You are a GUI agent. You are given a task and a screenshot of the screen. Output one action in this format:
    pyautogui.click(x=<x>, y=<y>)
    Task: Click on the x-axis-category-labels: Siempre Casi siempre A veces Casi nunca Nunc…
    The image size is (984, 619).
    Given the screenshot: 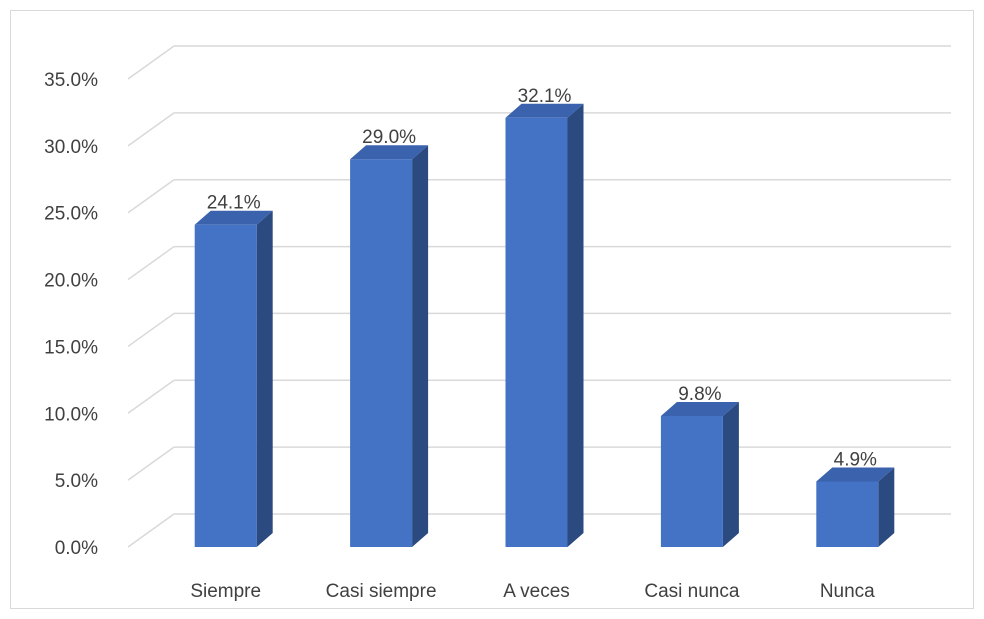 What is the action you would take?
    pyautogui.click(x=532, y=591)
    